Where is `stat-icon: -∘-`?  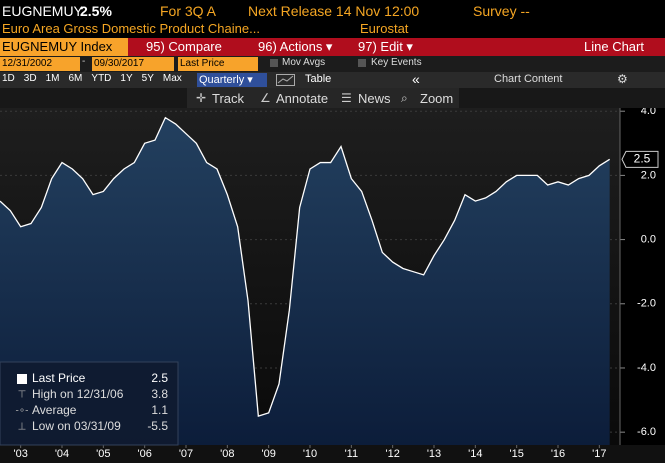 stat-icon: -∘- is located at coordinates (22, 411).